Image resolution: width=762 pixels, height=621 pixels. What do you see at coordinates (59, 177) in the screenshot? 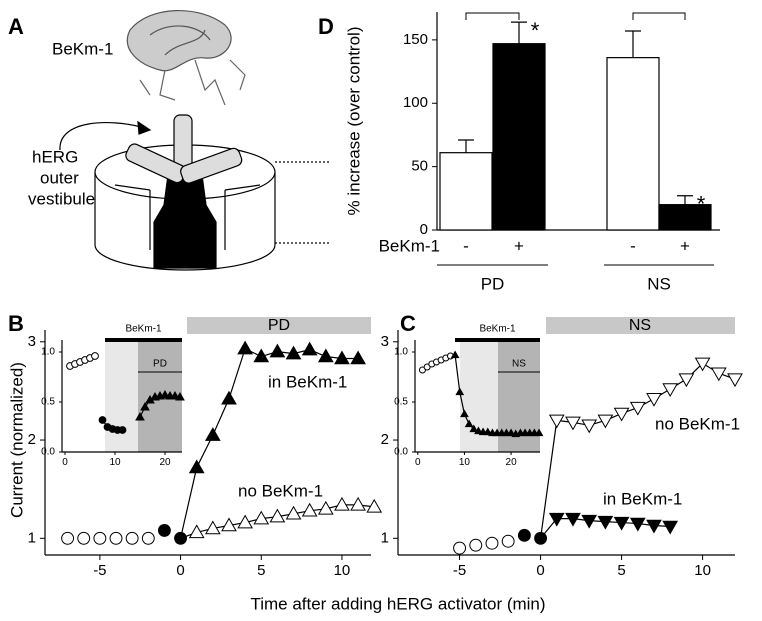
I see `site-label: outer` at bounding box center [59, 177].